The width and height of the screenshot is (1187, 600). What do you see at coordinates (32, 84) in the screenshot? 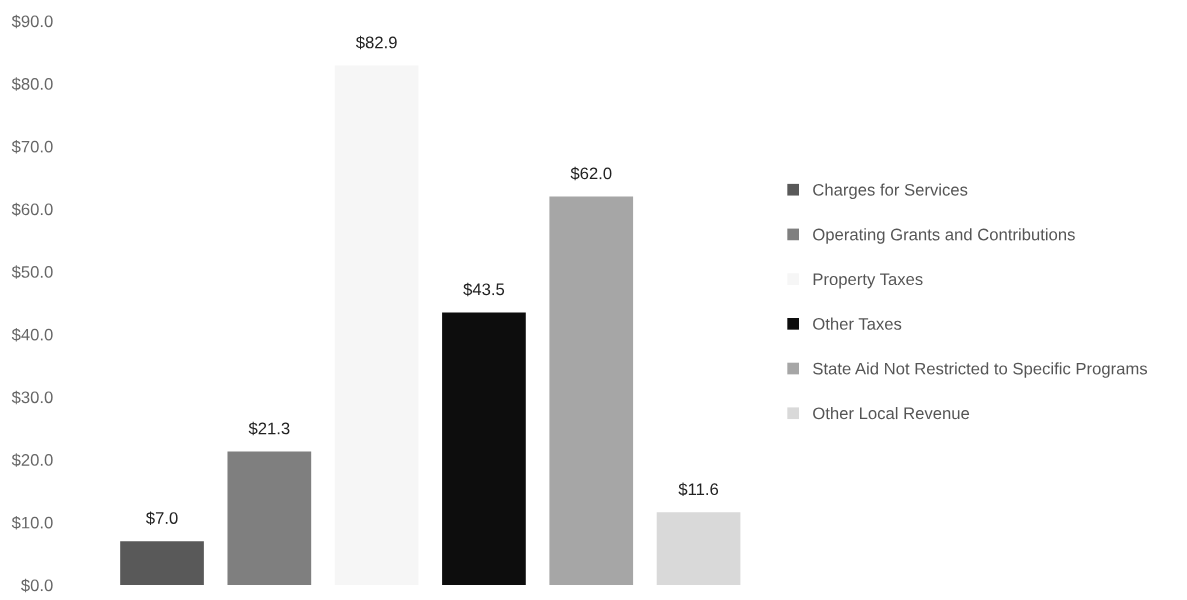
I see `y-tick-label: $80.0` at bounding box center [32, 84].